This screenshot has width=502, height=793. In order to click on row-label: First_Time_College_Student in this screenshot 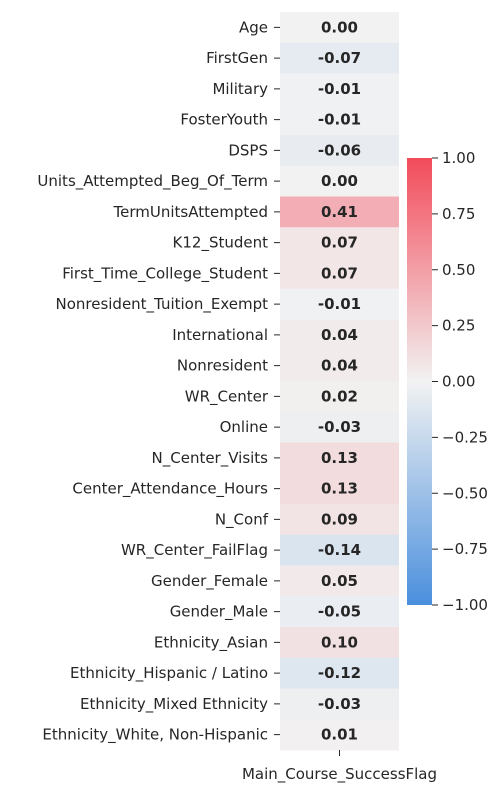, I will do `click(165, 273)`.